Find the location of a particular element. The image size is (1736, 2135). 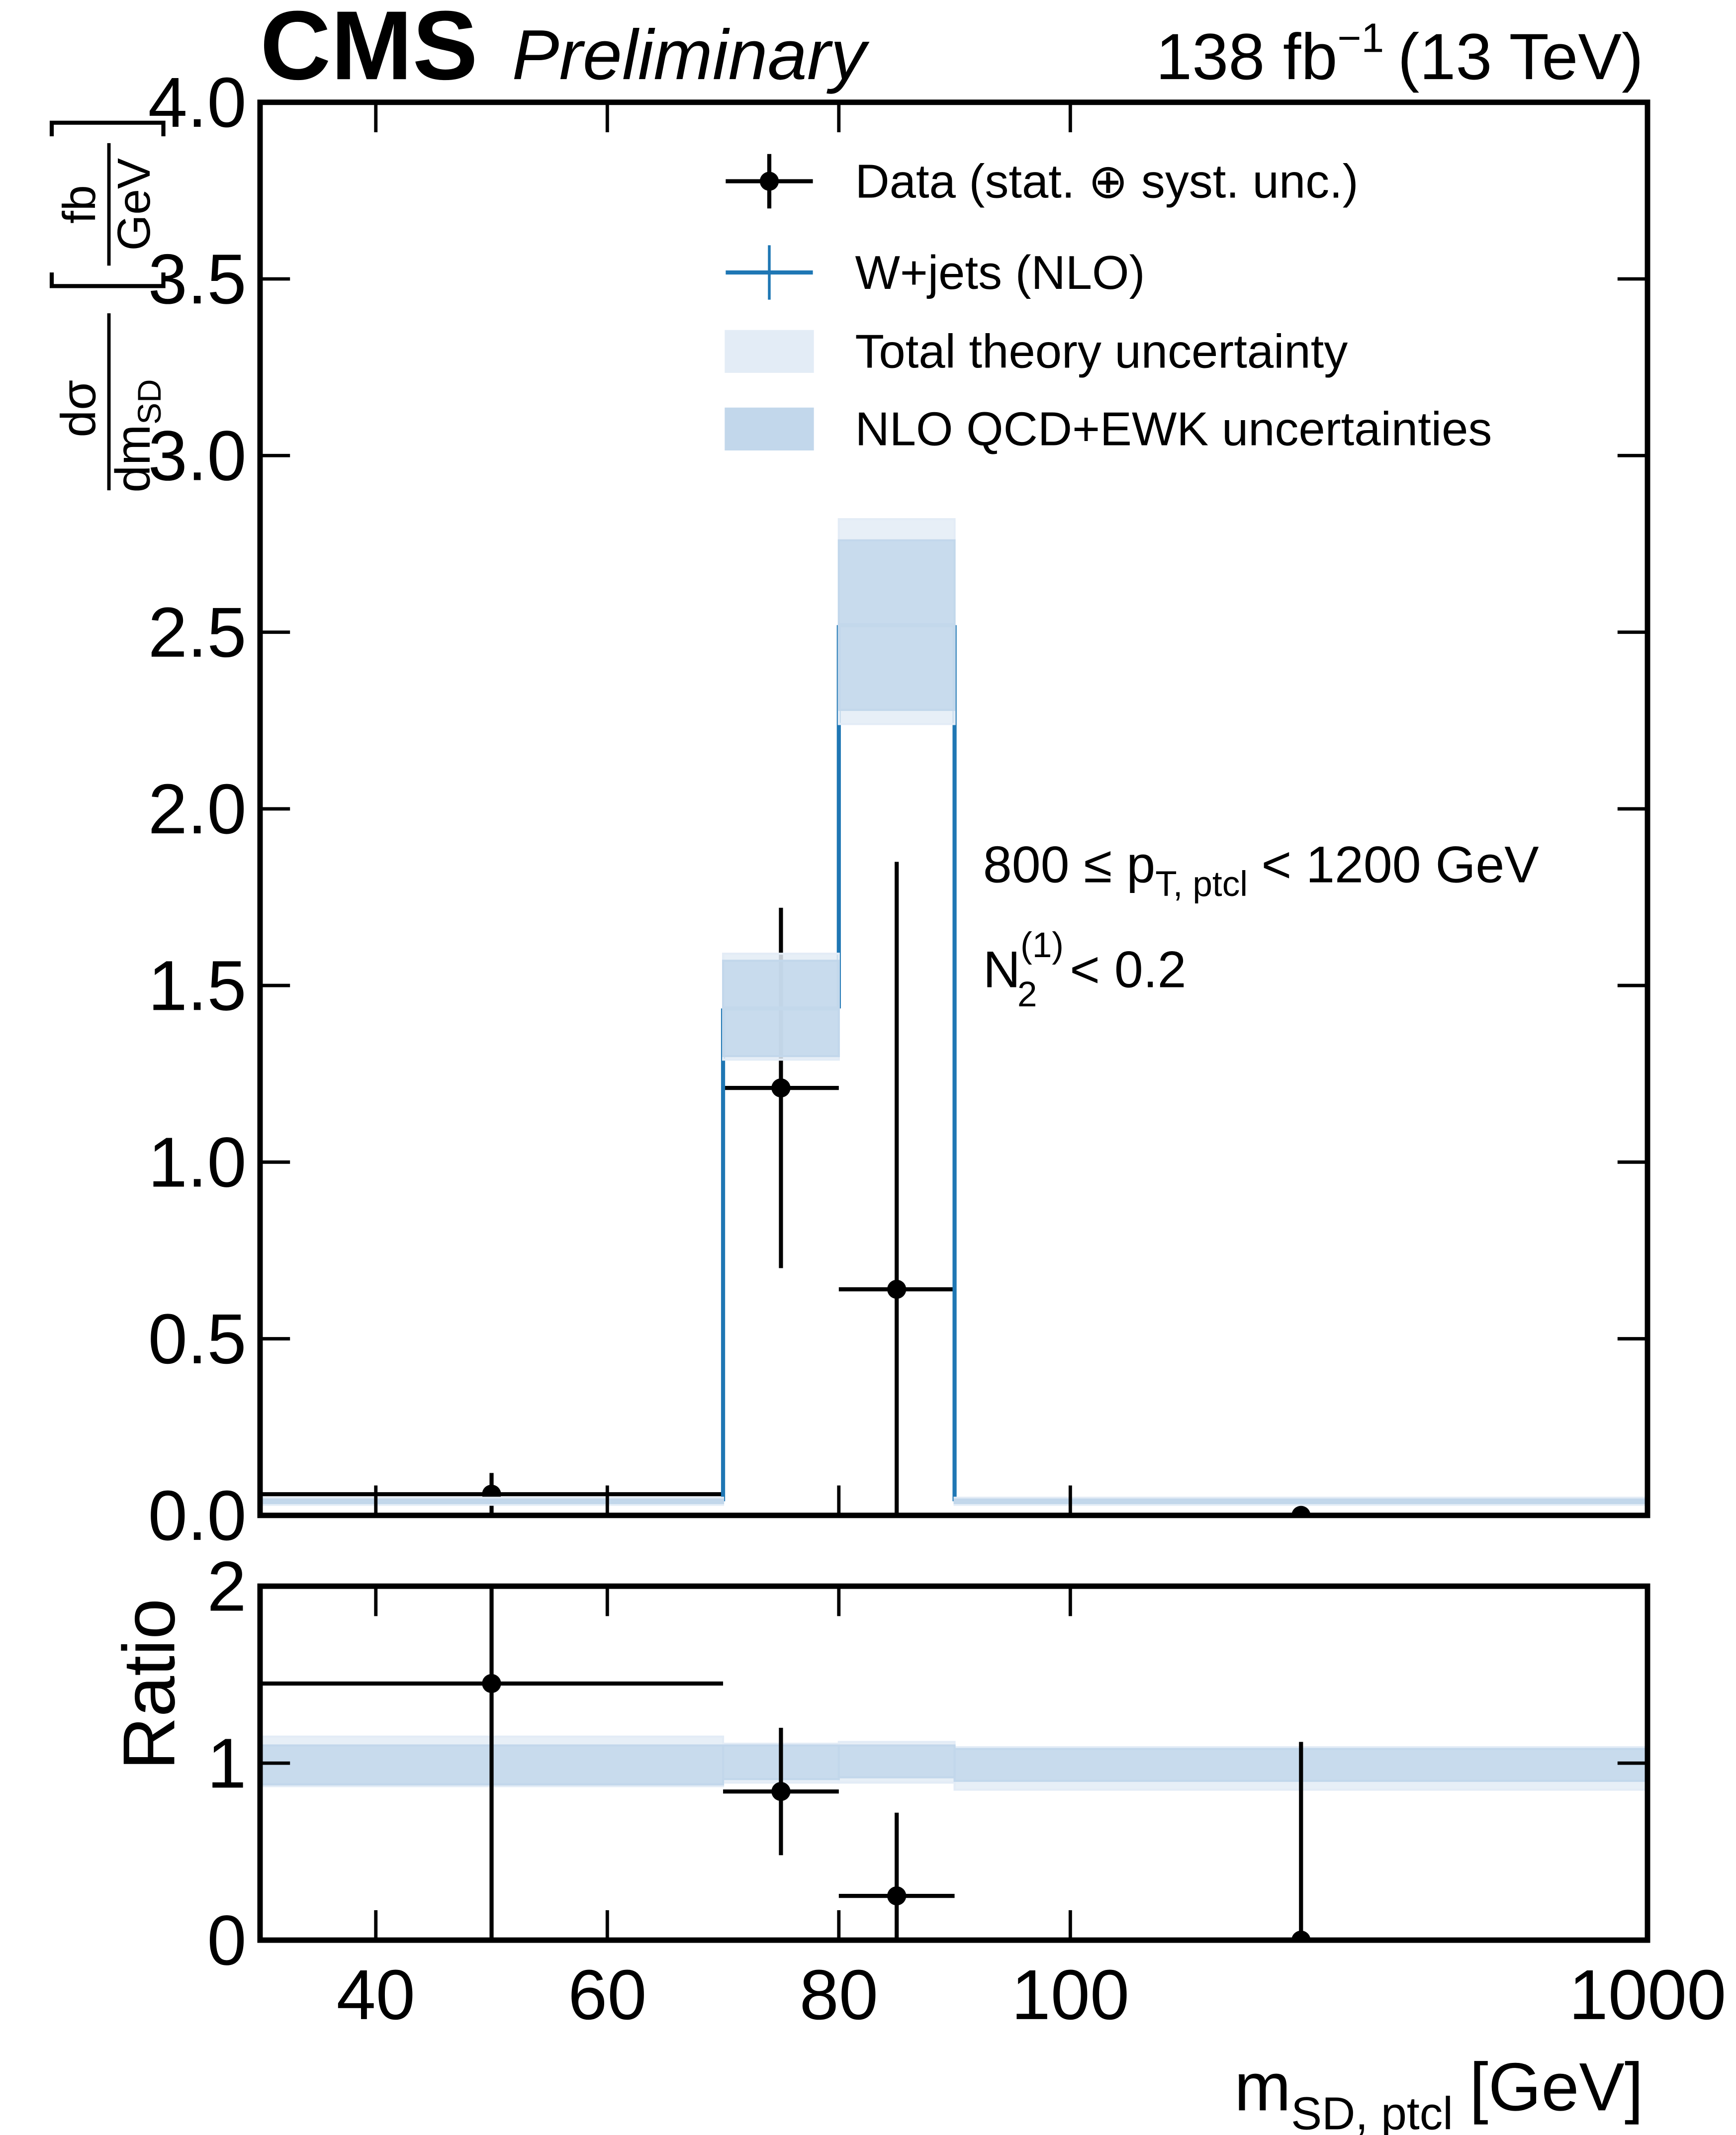

ann-sub: 2 is located at coordinates (1027, 994).